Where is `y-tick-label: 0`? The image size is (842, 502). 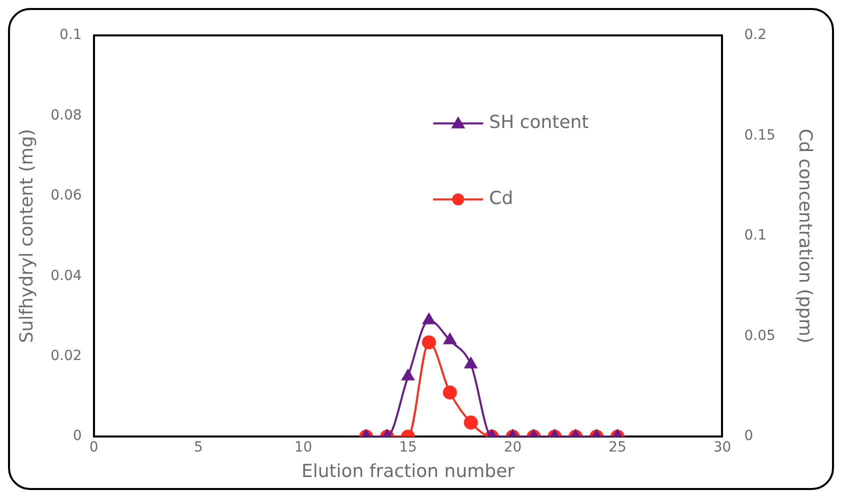 y-tick-label: 0 is located at coordinates (77, 436).